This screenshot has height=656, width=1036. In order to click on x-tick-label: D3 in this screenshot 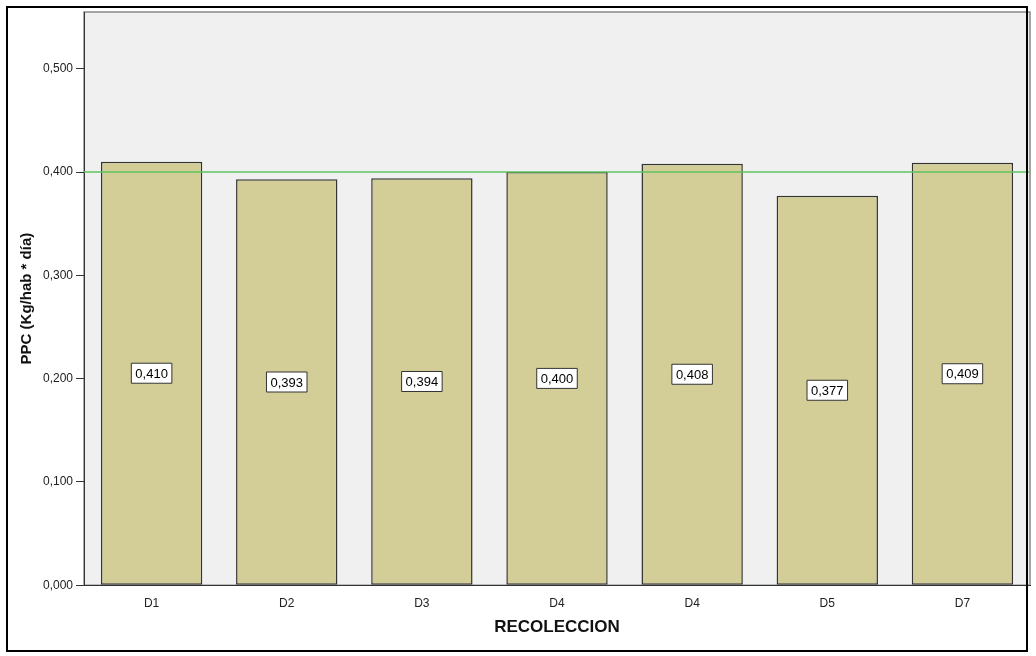, I will do `click(422, 602)`.